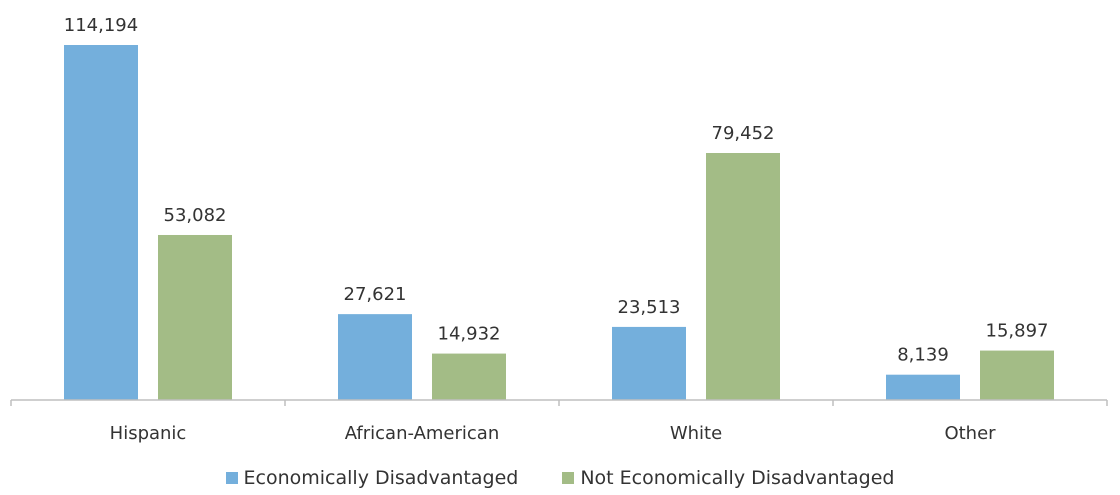  Describe the element at coordinates (101, 222) in the screenshot. I see `bar-hispanic-economically-disadvantaged` at that location.